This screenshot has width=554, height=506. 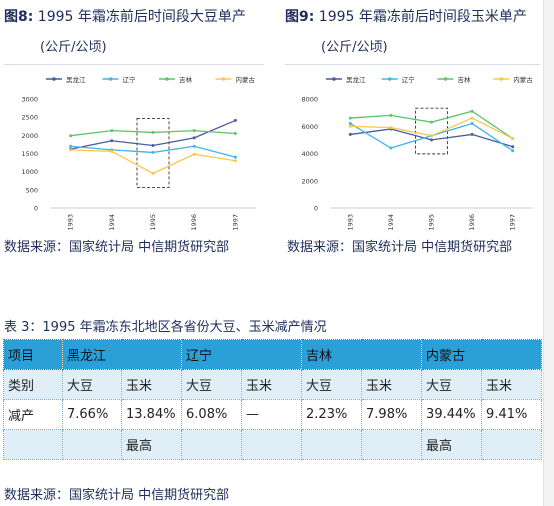 What do you see at coordinates (212, 414) in the screenshot?
I see `table-cell: 6.08%` at bounding box center [212, 414].